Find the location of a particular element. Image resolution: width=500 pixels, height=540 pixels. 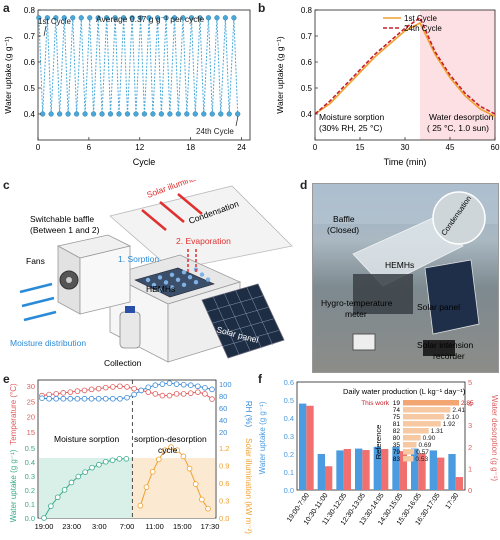

e-ytick-temperature: 15 is located at coordinates (31, 432).